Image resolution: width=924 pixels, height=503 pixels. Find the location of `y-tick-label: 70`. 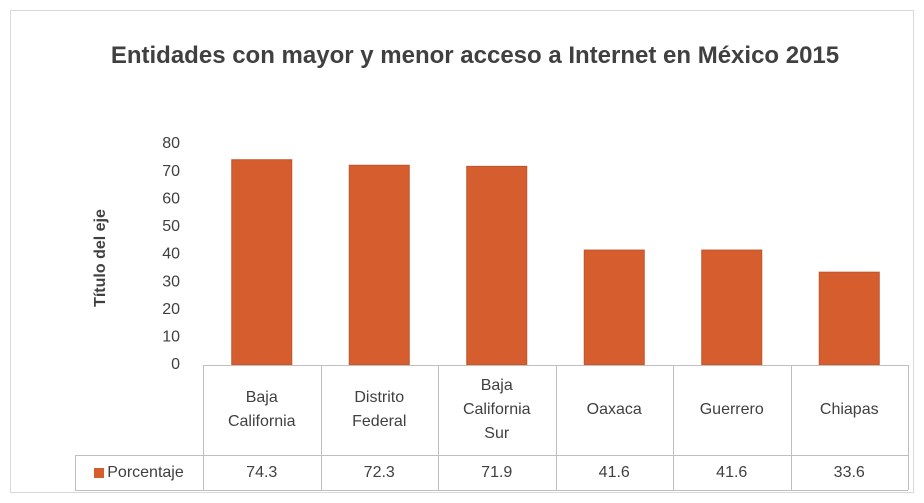

y-tick-label: 70 is located at coordinates (171, 171).